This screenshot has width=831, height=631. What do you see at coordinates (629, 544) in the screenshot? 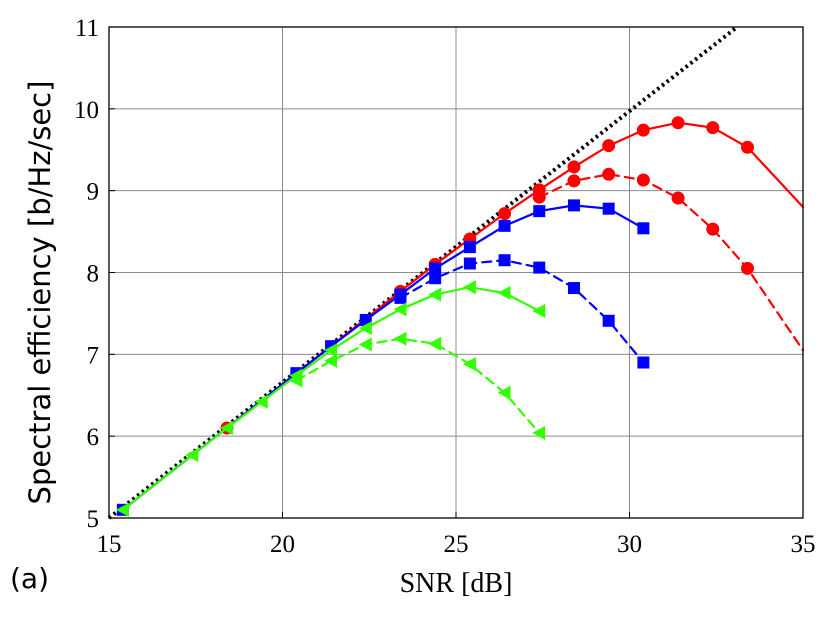
I see `x-tick-label: 30` at bounding box center [629, 544].